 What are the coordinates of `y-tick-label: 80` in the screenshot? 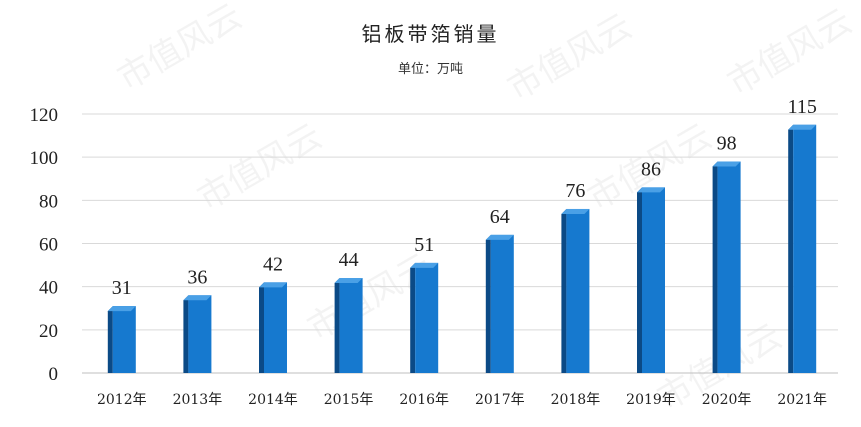 It's located at (48, 201).